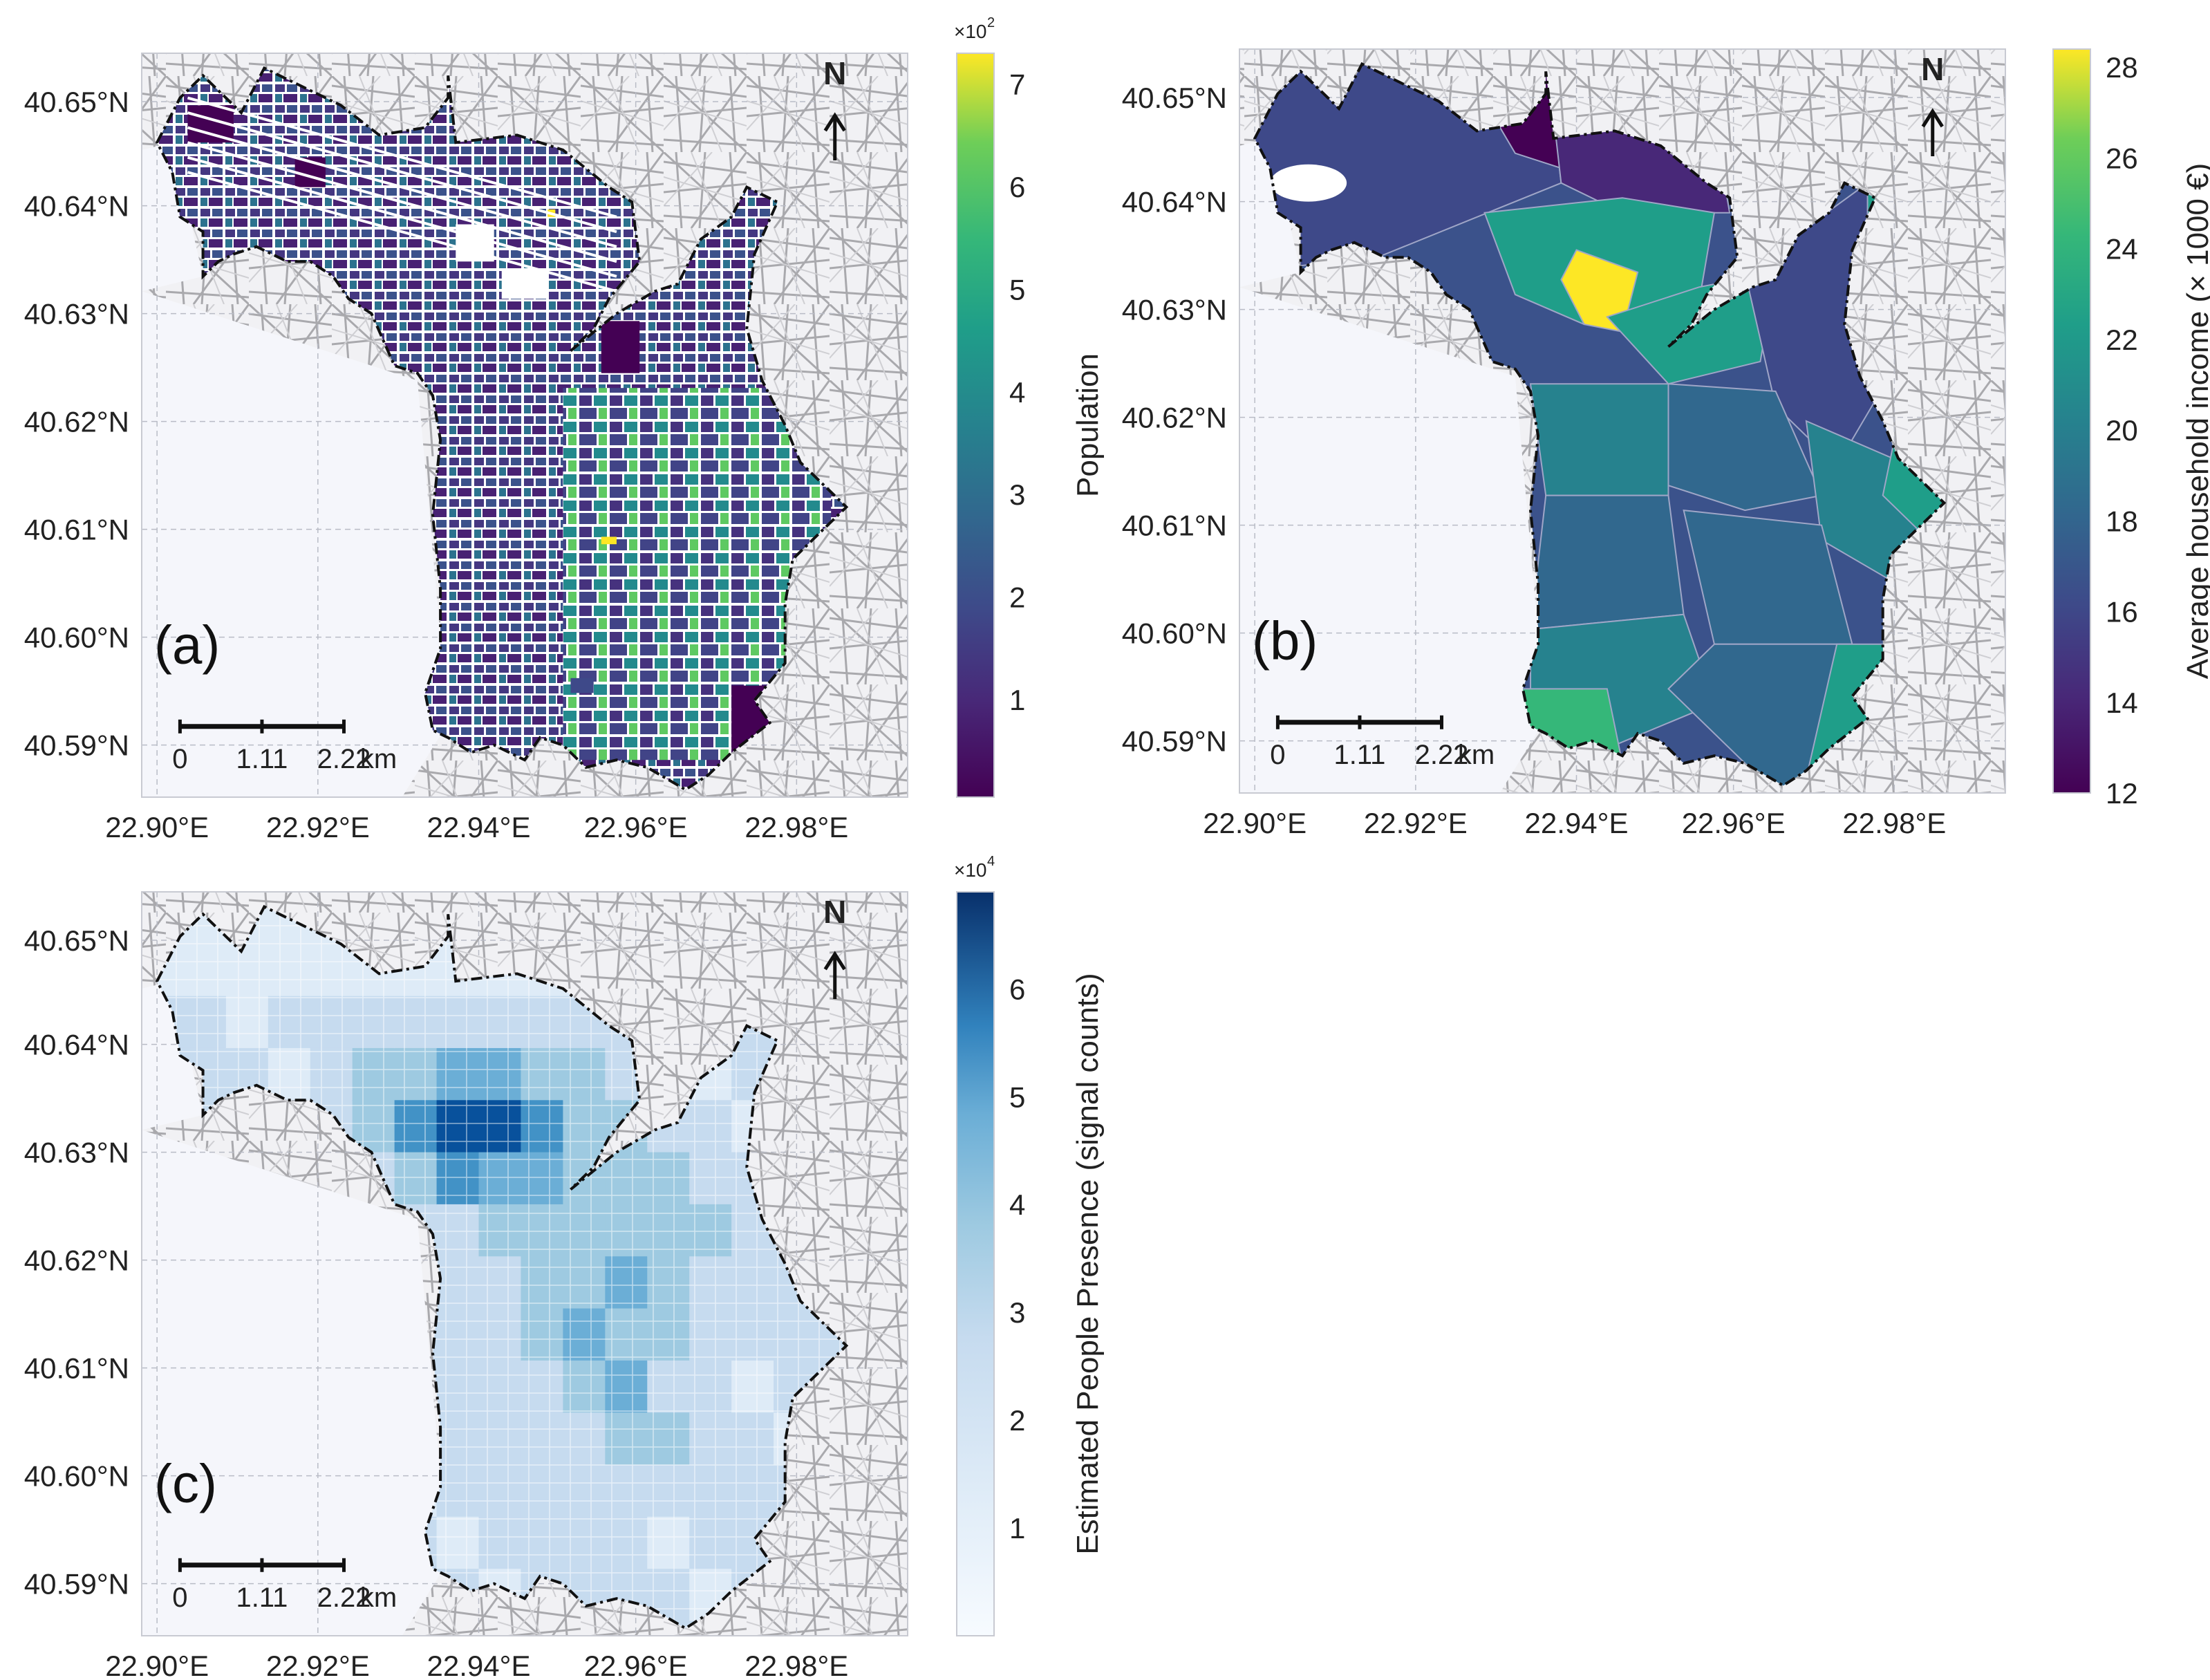  Describe the element at coordinates (1088, 425) in the screenshot. I see `colorbar-label: Population` at that location.